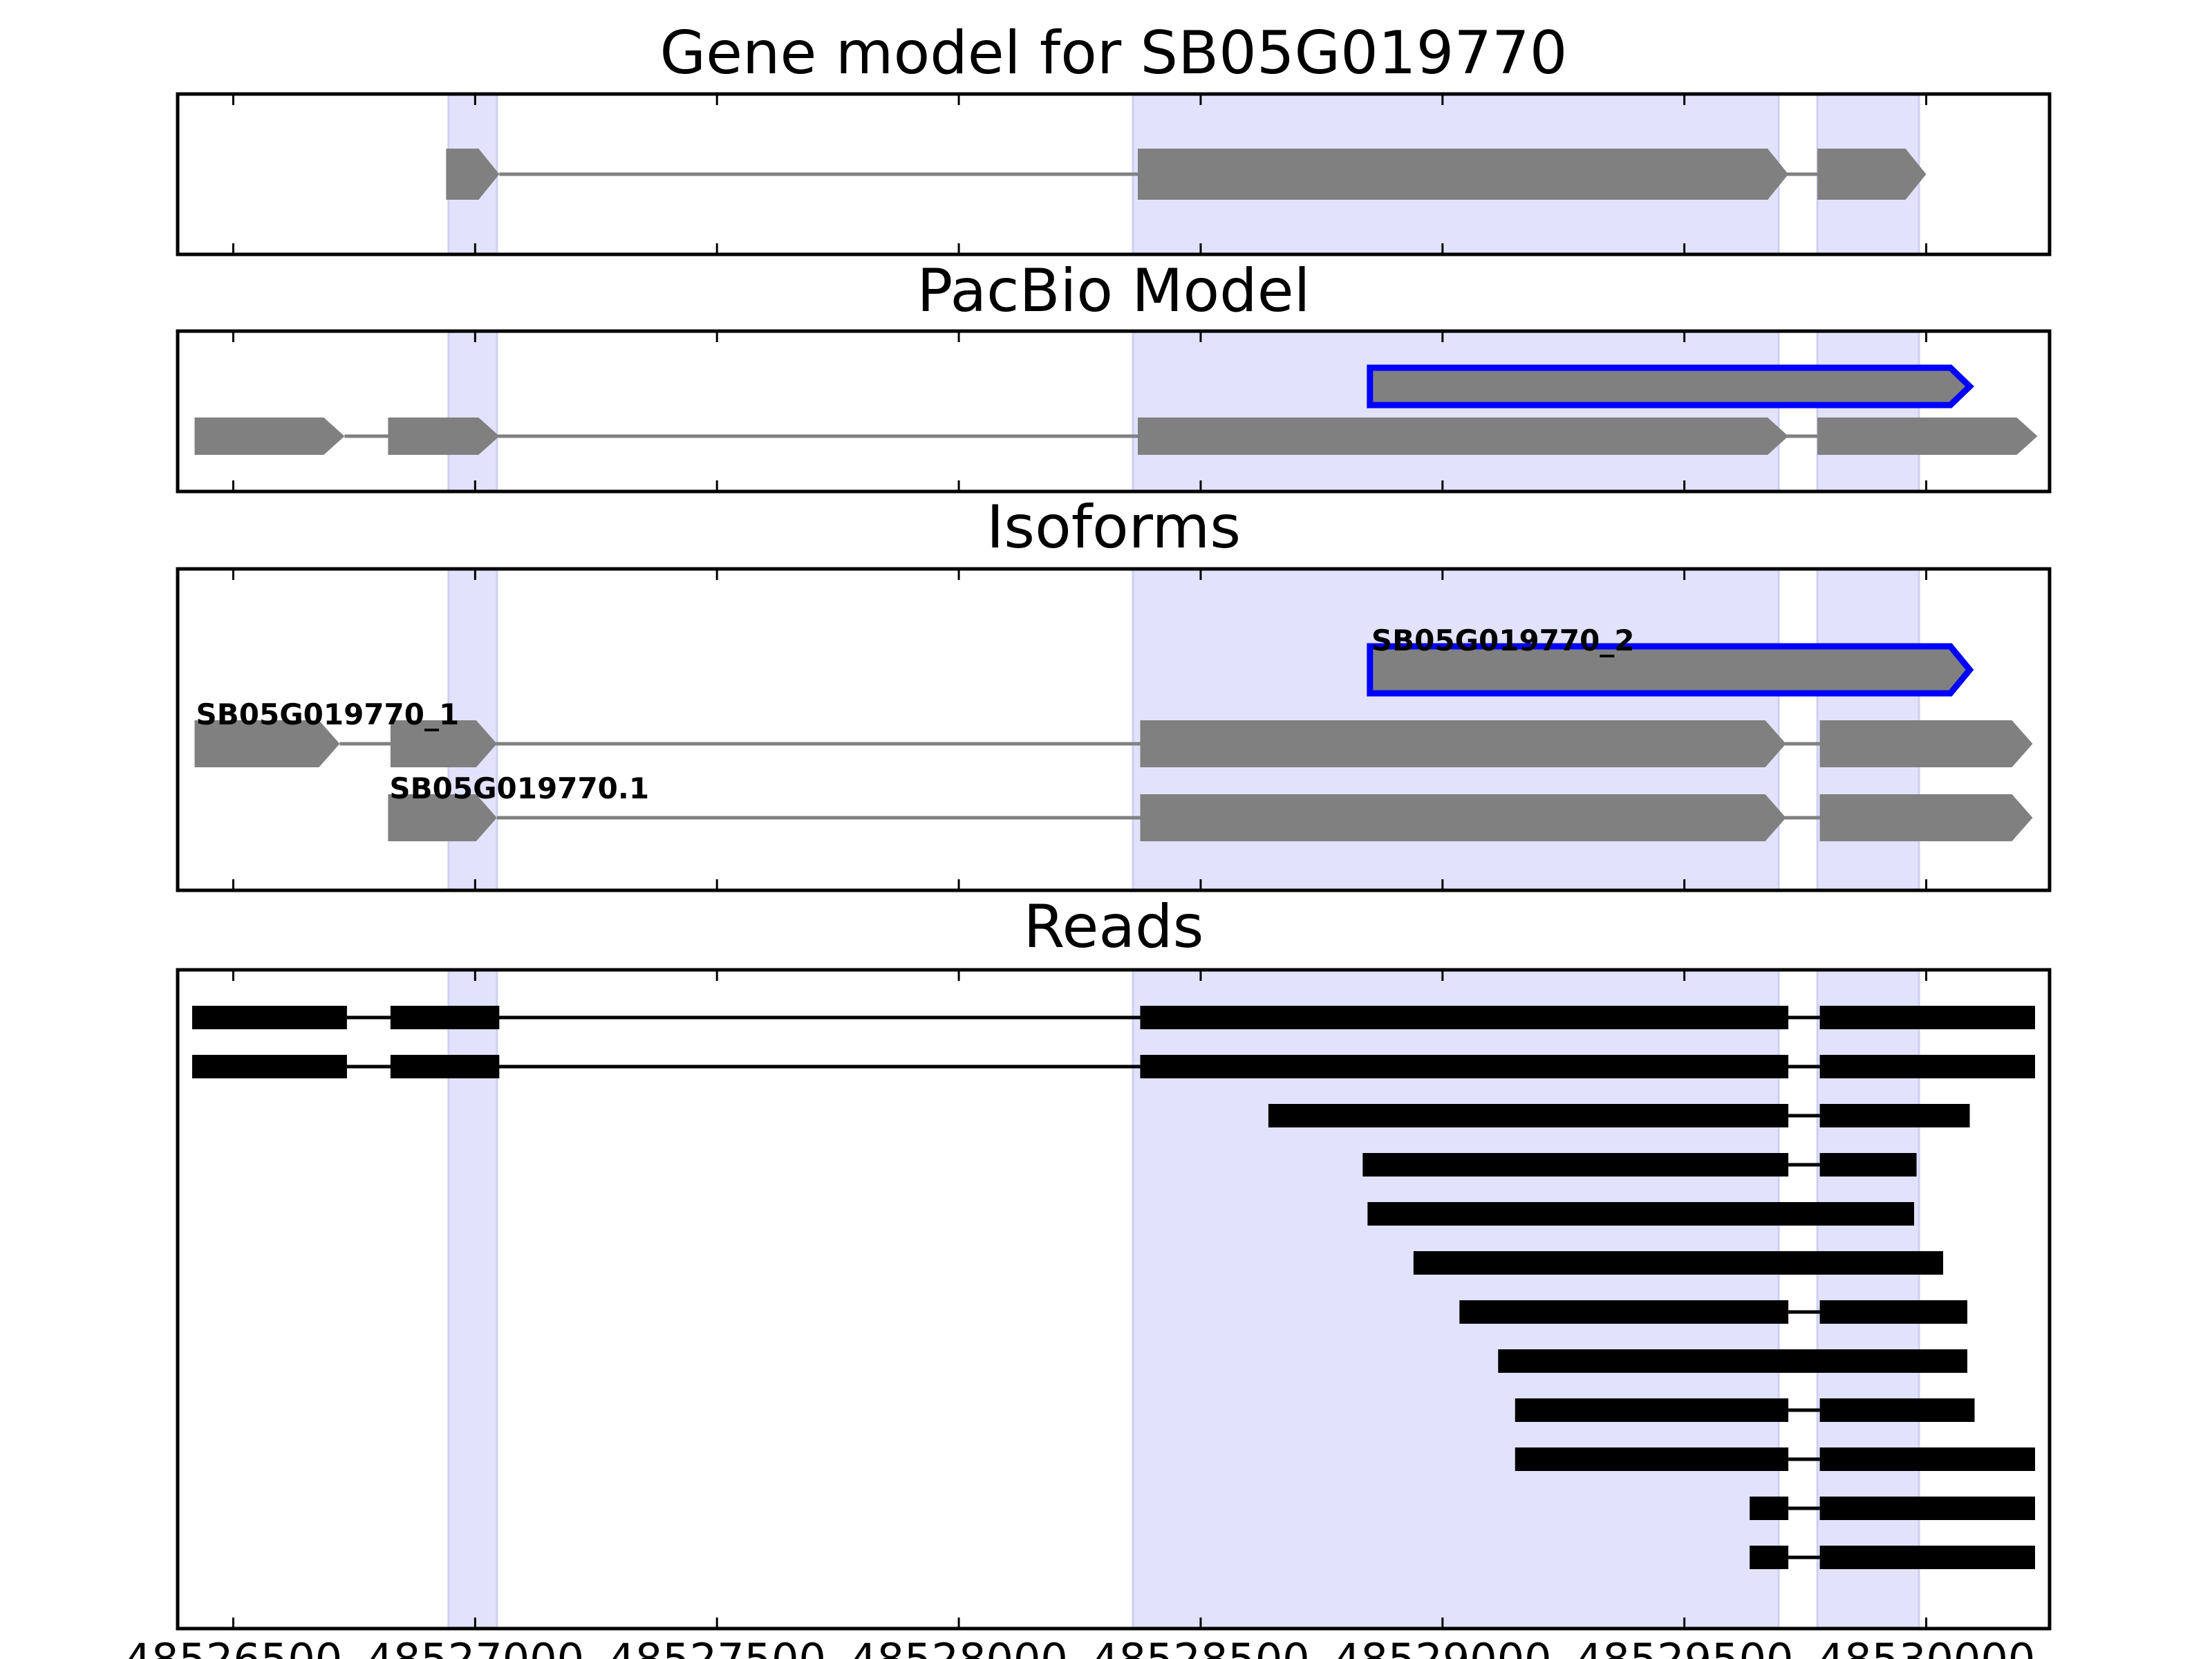 Image resolution: width=2212 pixels, height=1659 pixels. What do you see at coordinates (1200, 1647) in the screenshot?
I see `x-tick-label-4: 48528500` at bounding box center [1200, 1647].